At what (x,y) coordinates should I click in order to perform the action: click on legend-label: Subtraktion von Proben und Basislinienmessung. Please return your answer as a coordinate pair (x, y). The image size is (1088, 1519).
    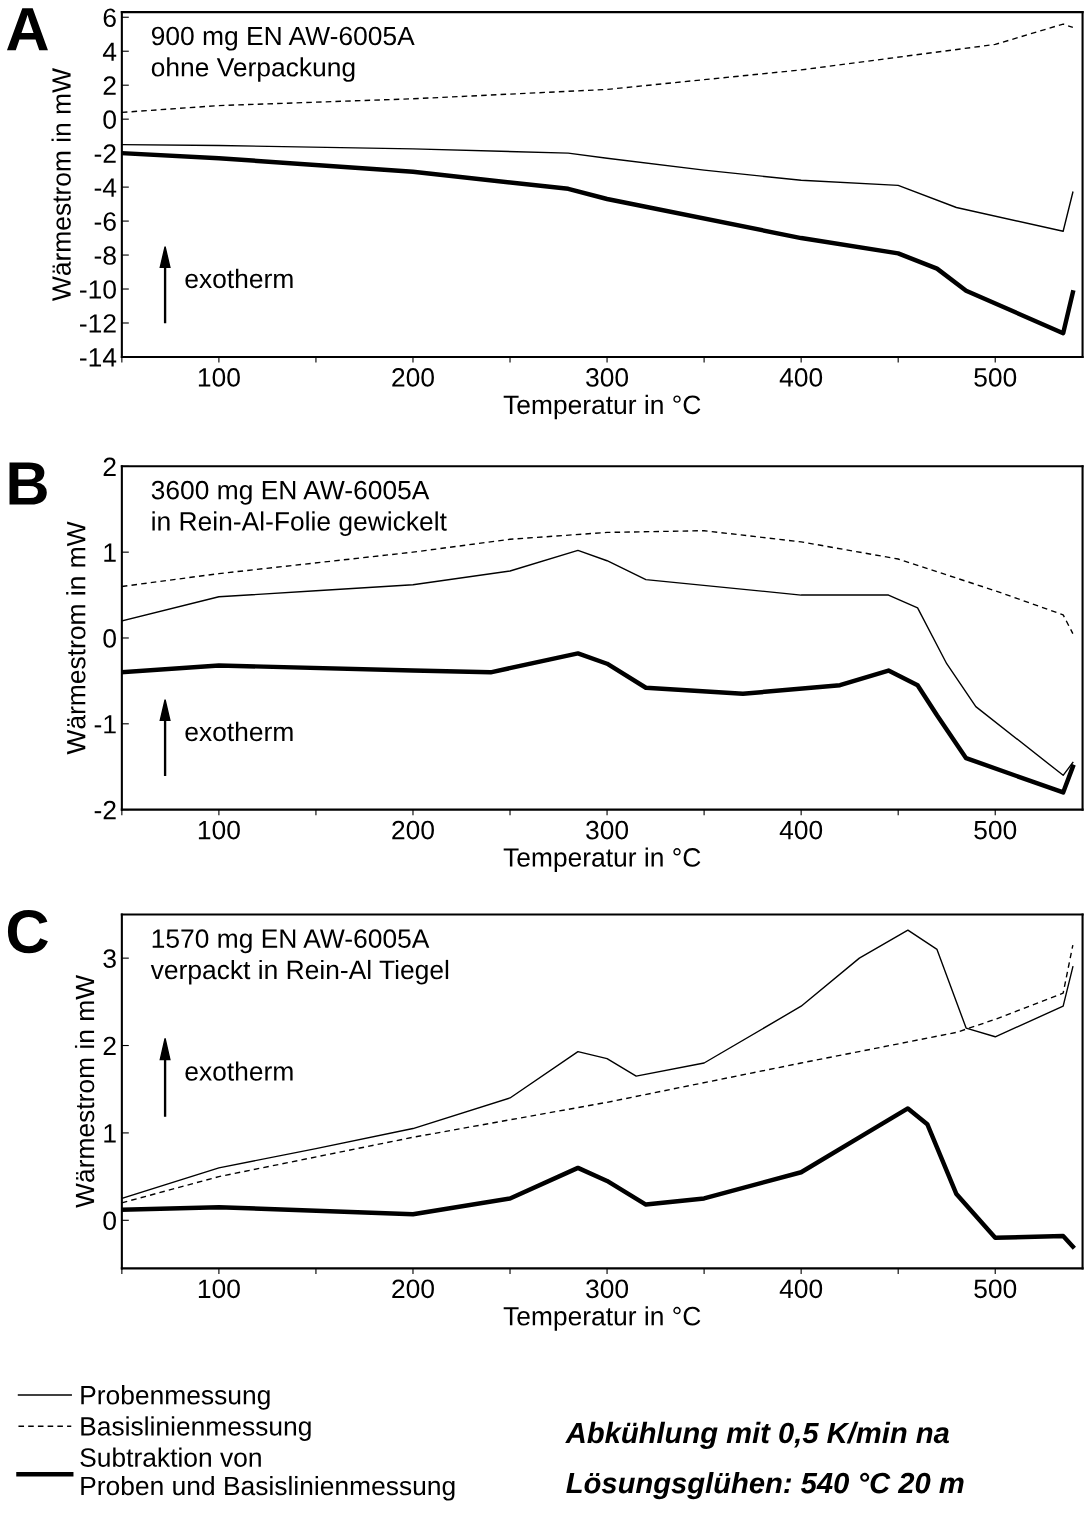
    Looking at the image, I should click on (267, 1474).